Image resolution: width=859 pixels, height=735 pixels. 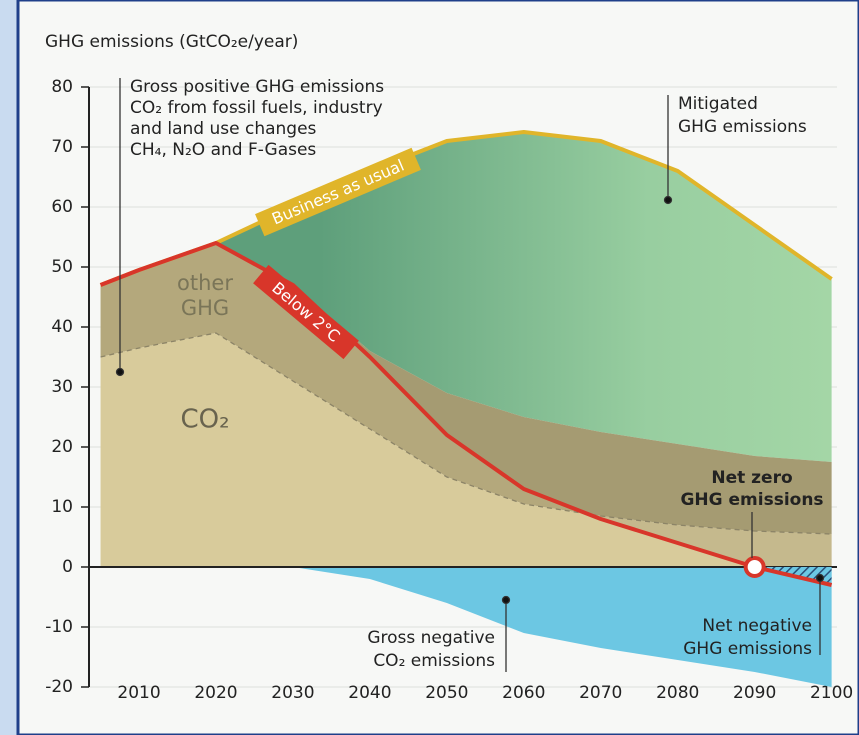 I want to click on x-tick-label: 2100, so click(x=831, y=693).